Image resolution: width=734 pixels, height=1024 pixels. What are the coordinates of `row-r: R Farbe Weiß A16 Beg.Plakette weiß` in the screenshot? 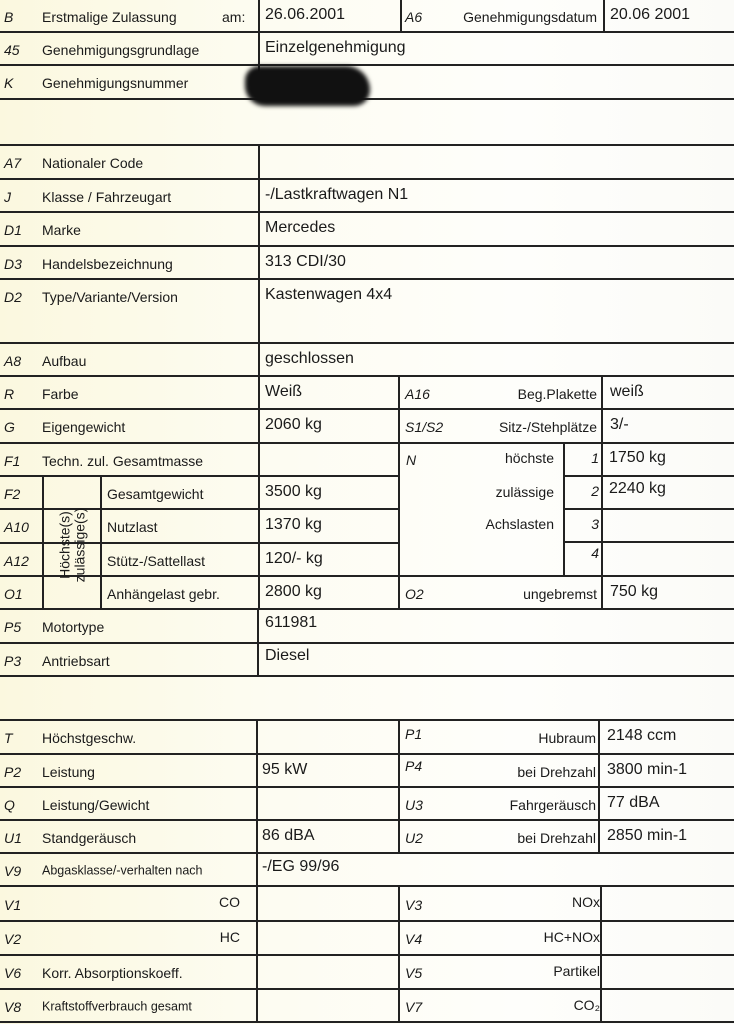 It's located at (367, 393).